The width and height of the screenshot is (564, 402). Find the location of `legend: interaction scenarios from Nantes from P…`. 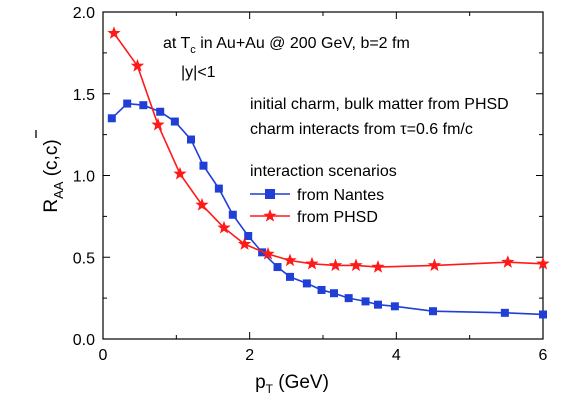

legend: interaction scenarios from Nantes from P… is located at coordinates (323, 194).